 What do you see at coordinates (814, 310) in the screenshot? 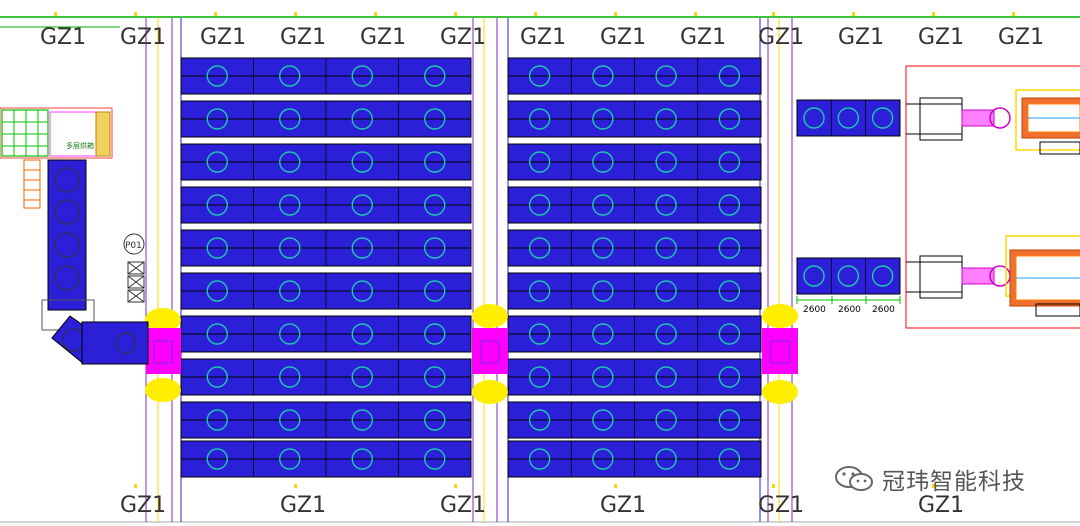
I see `dimension-label-1: 2600` at bounding box center [814, 310].